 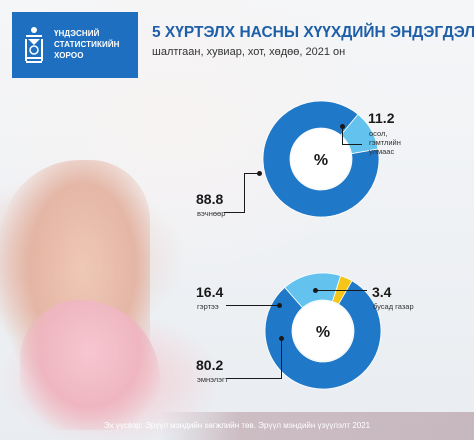 I want to click on source-strip, so click(x=317, y=426).